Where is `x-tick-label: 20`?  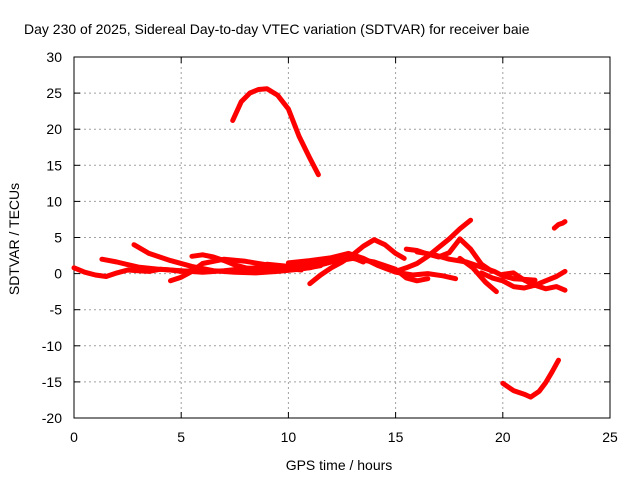
x-tick-label: 20 is located at coordinates (503, 437).